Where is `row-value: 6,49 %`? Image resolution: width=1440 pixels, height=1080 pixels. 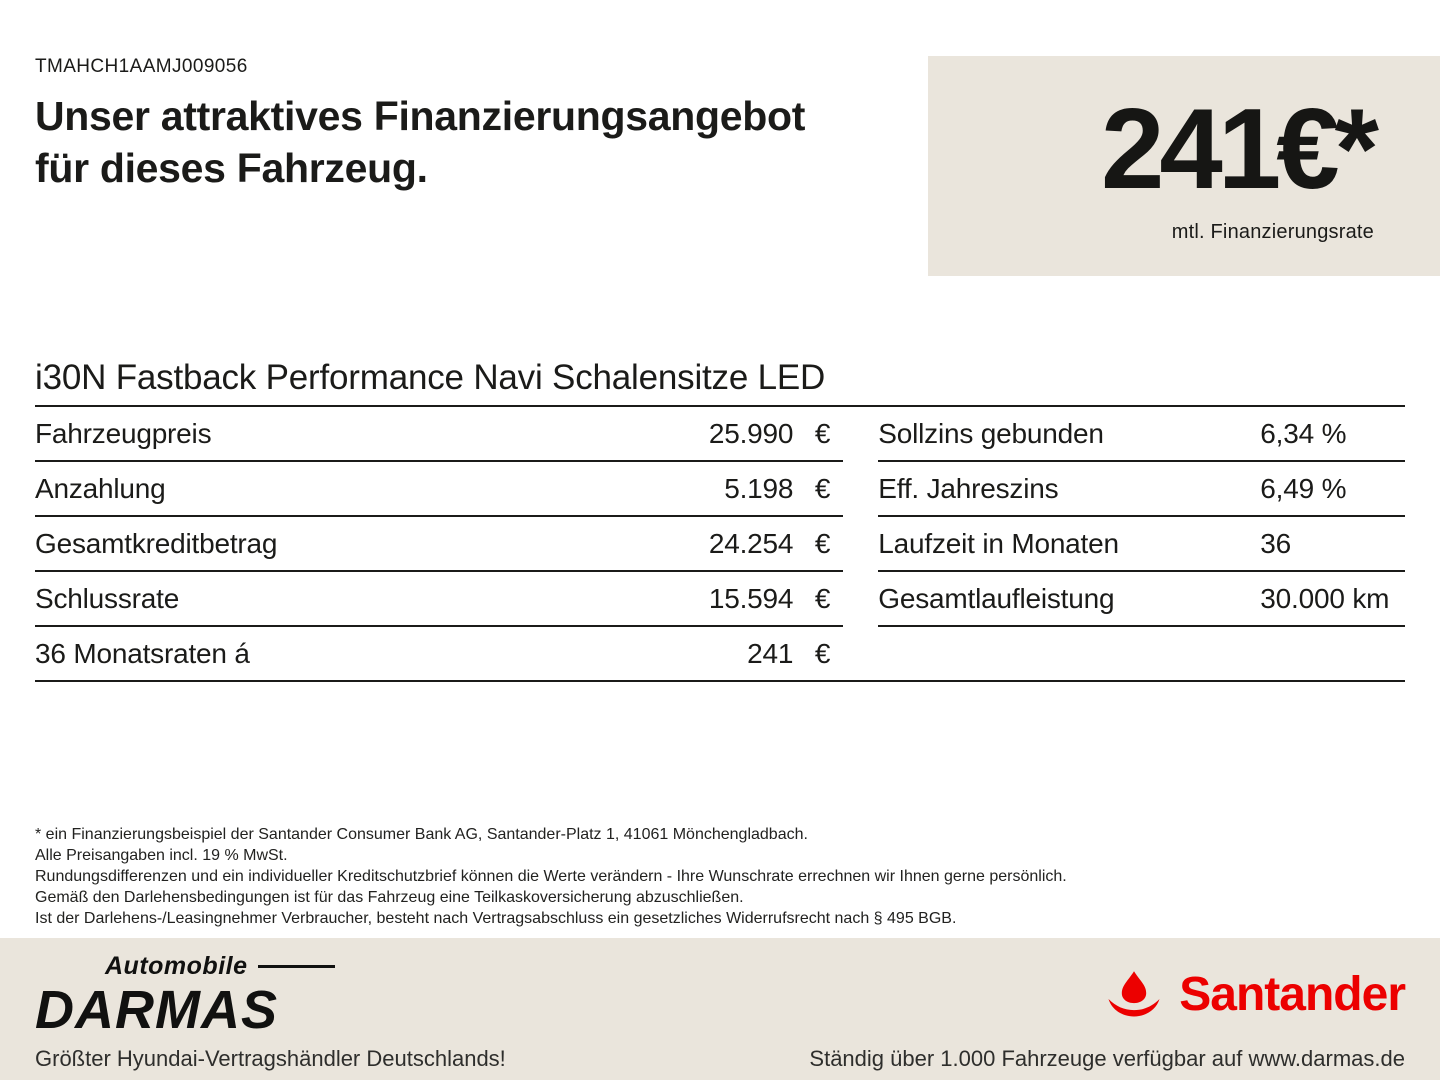
row-value: 6,49 % is located at coordinates (1303, 488).